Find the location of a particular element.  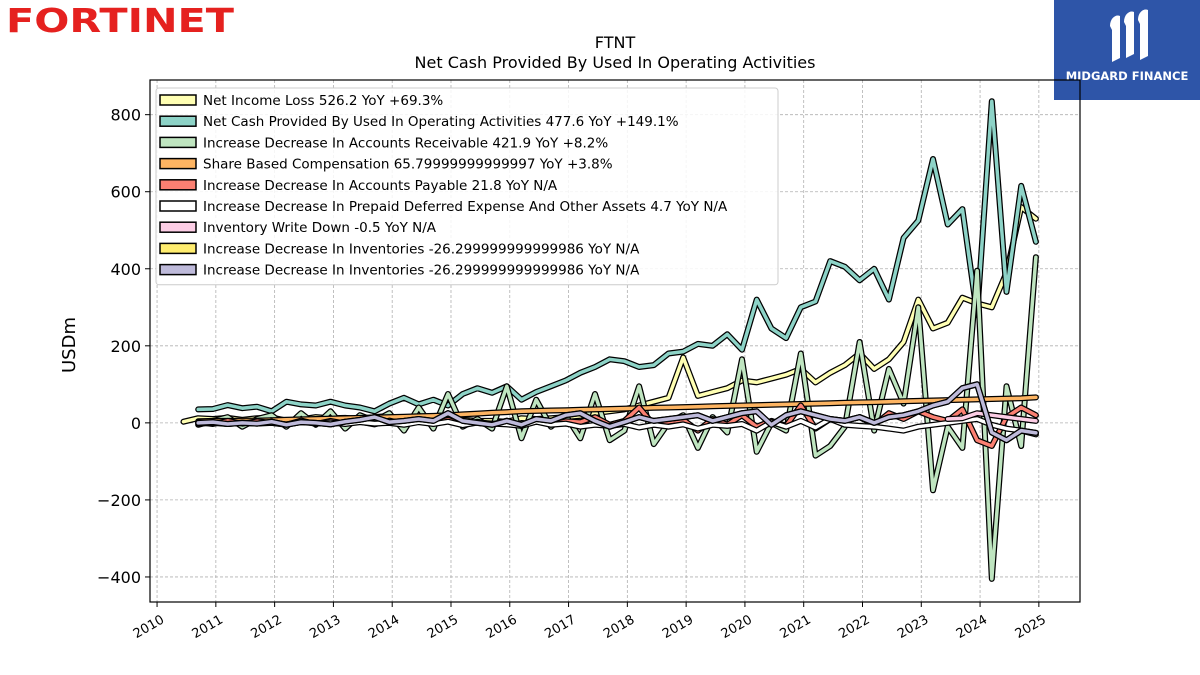

chart-title: FTNT is located at coordinates (615, 42).